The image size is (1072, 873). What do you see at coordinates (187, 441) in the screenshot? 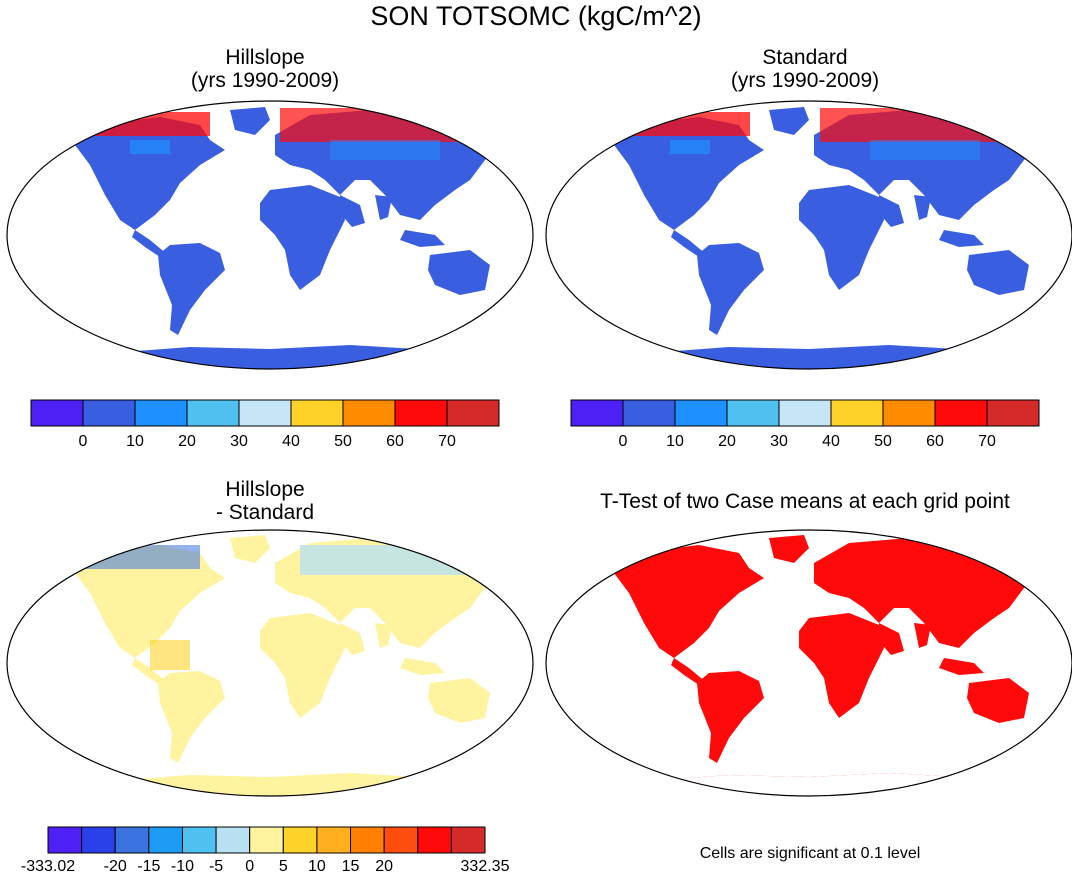
I see `colorbar-hillslope-tick-label: 20` at bounding box center [187, 441].